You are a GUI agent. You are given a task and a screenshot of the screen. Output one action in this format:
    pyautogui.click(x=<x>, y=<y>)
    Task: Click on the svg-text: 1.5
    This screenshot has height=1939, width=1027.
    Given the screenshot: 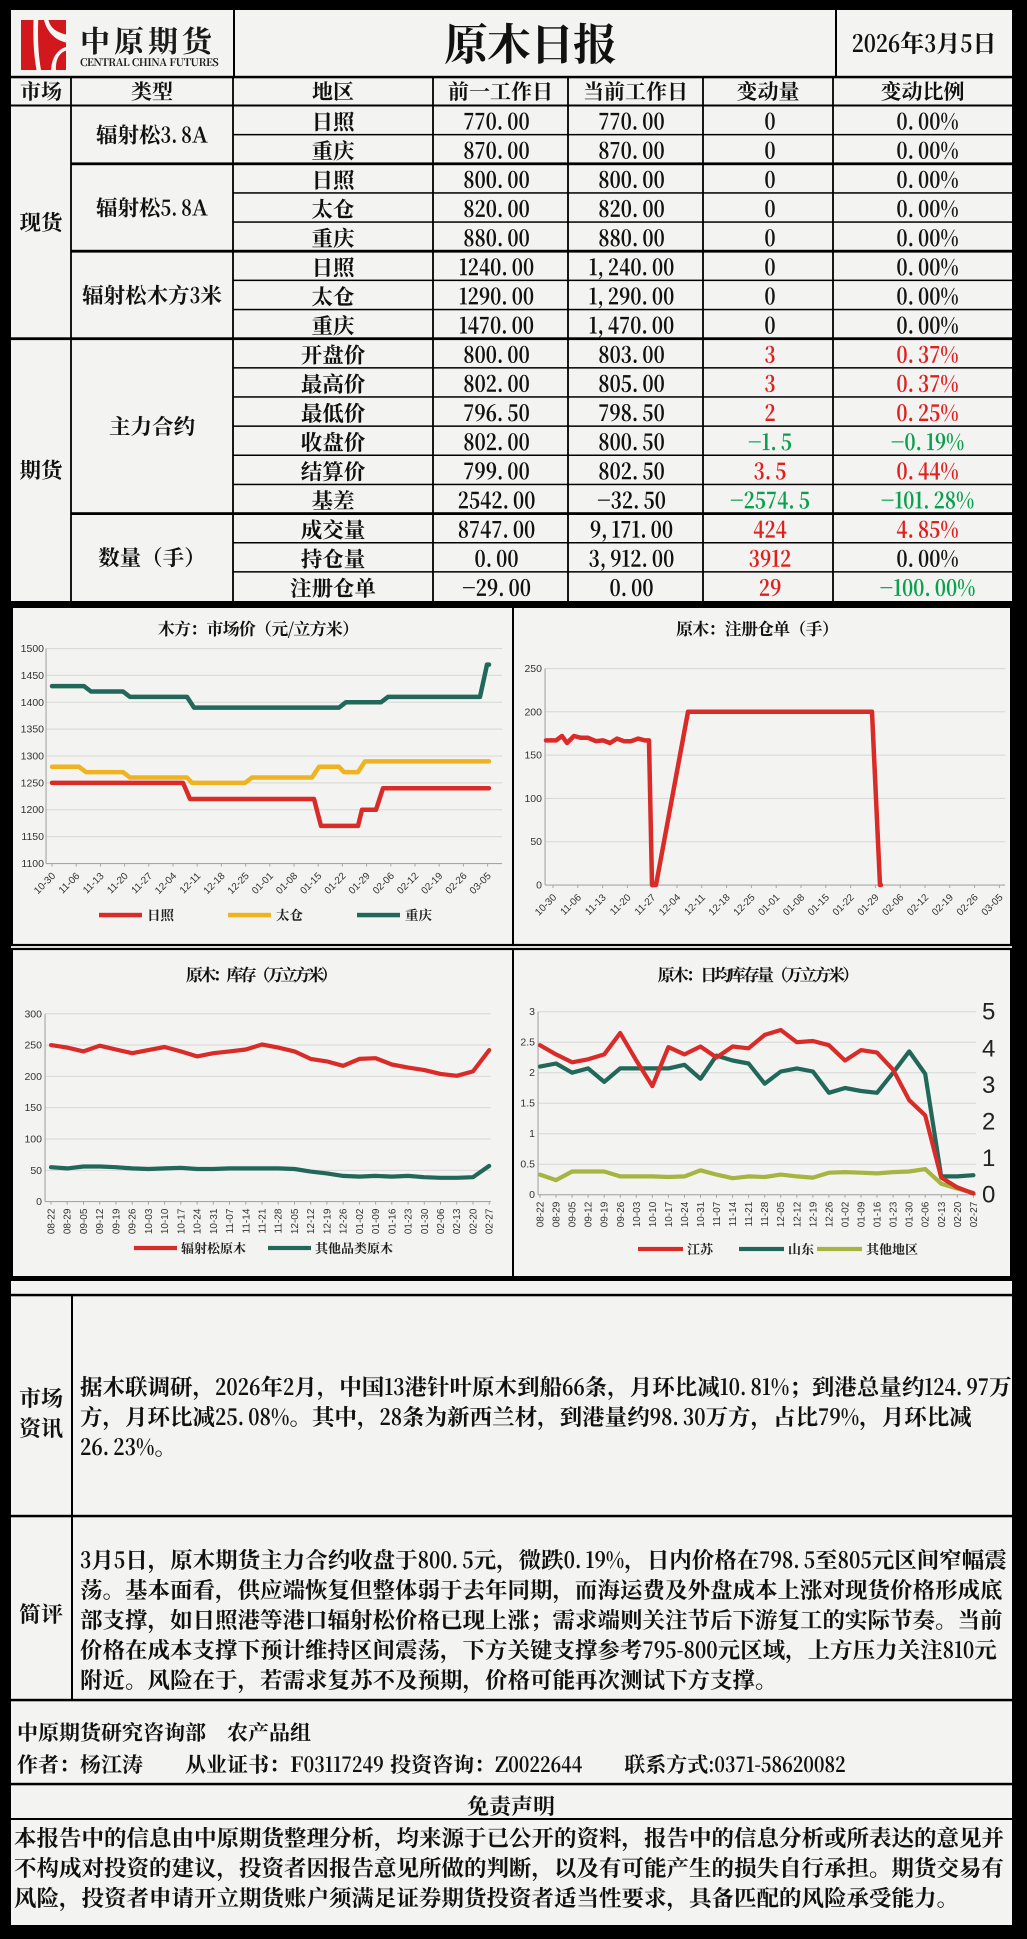 What is the action you would take?
    pyautogui.click(x=527, y=1104)
    